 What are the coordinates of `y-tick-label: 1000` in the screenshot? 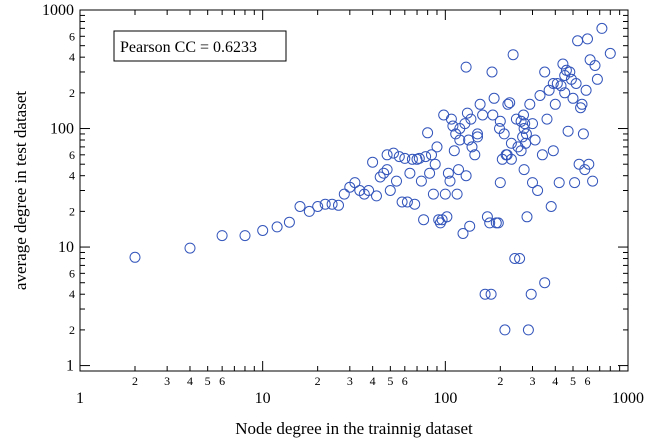 It's located at (58, 10).